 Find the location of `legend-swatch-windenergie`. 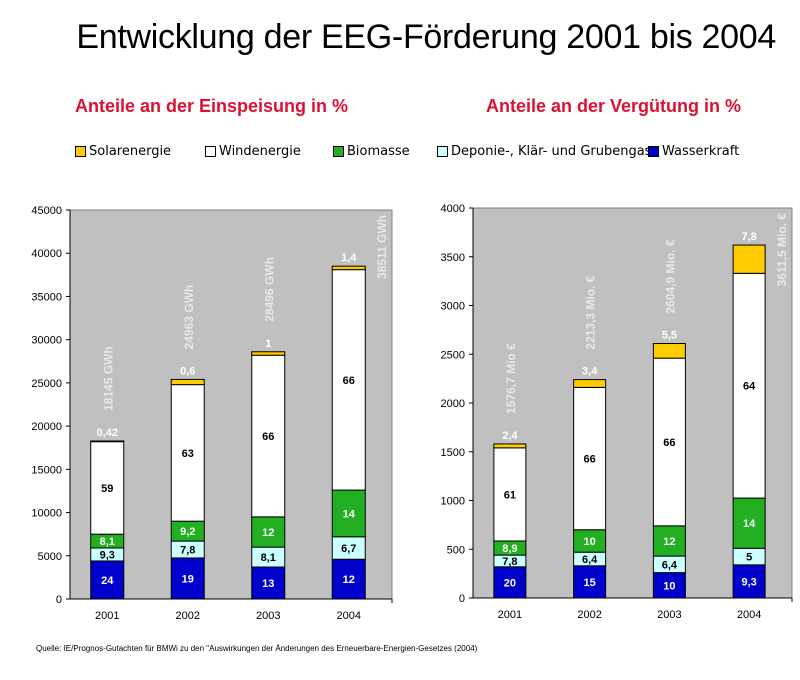

legend-swatch-windenergie is located at coordinates (210, 151).